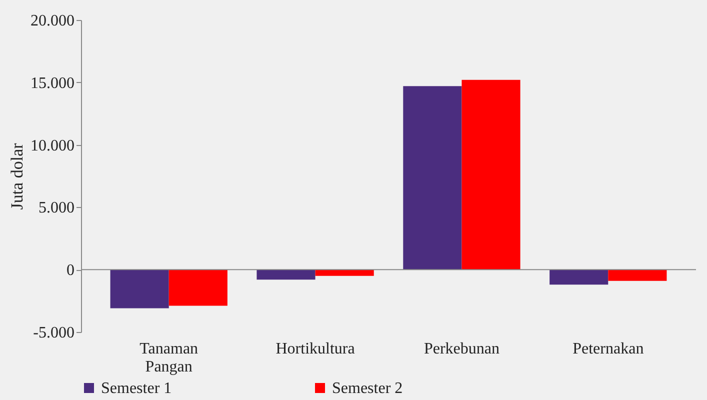 This screenshot has height=400, width=707. Describe the element at coordinates (52, 21) in the screenshot. I see `y-tick-label: 20.000` at that location.